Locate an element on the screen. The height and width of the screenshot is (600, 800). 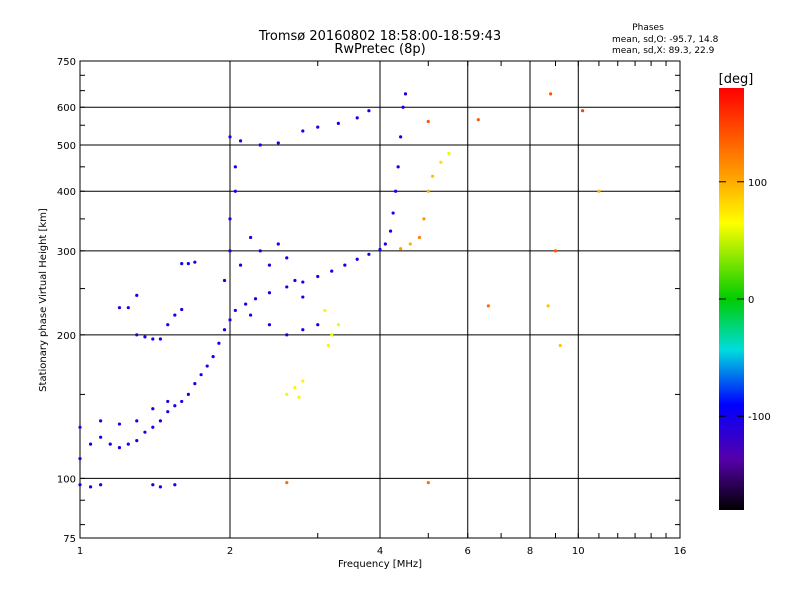
stats-line-o: mean, sd,O: -95.7, 14.8 is located at coordinates (665, 40).